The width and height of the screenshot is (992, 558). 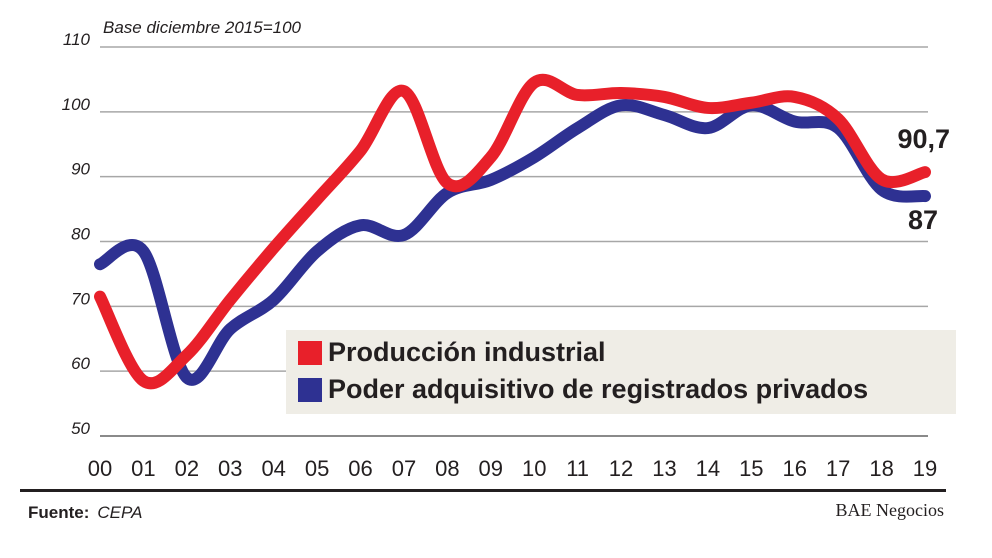 I want to click on x-tick-label: 19, so click(x=925, y=468).